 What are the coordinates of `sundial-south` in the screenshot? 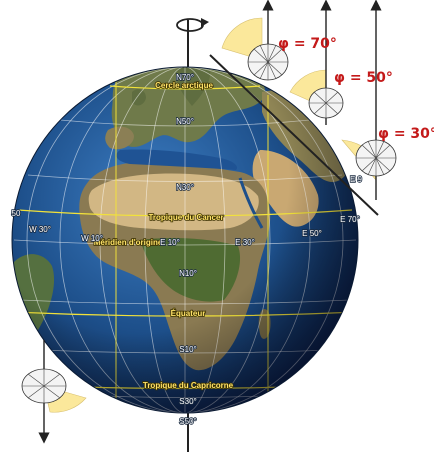 It's located at (54, 392).